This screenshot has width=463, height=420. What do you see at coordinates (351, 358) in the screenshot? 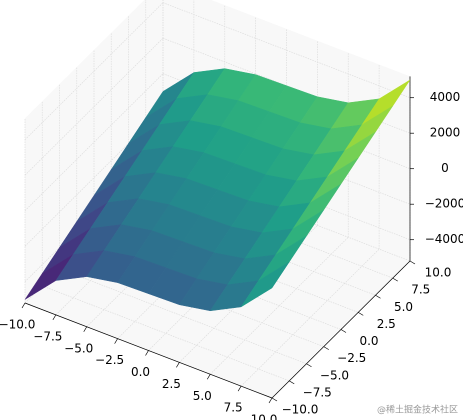
I see `y-tick-label: −2.5` at bounding box center [351, 358].